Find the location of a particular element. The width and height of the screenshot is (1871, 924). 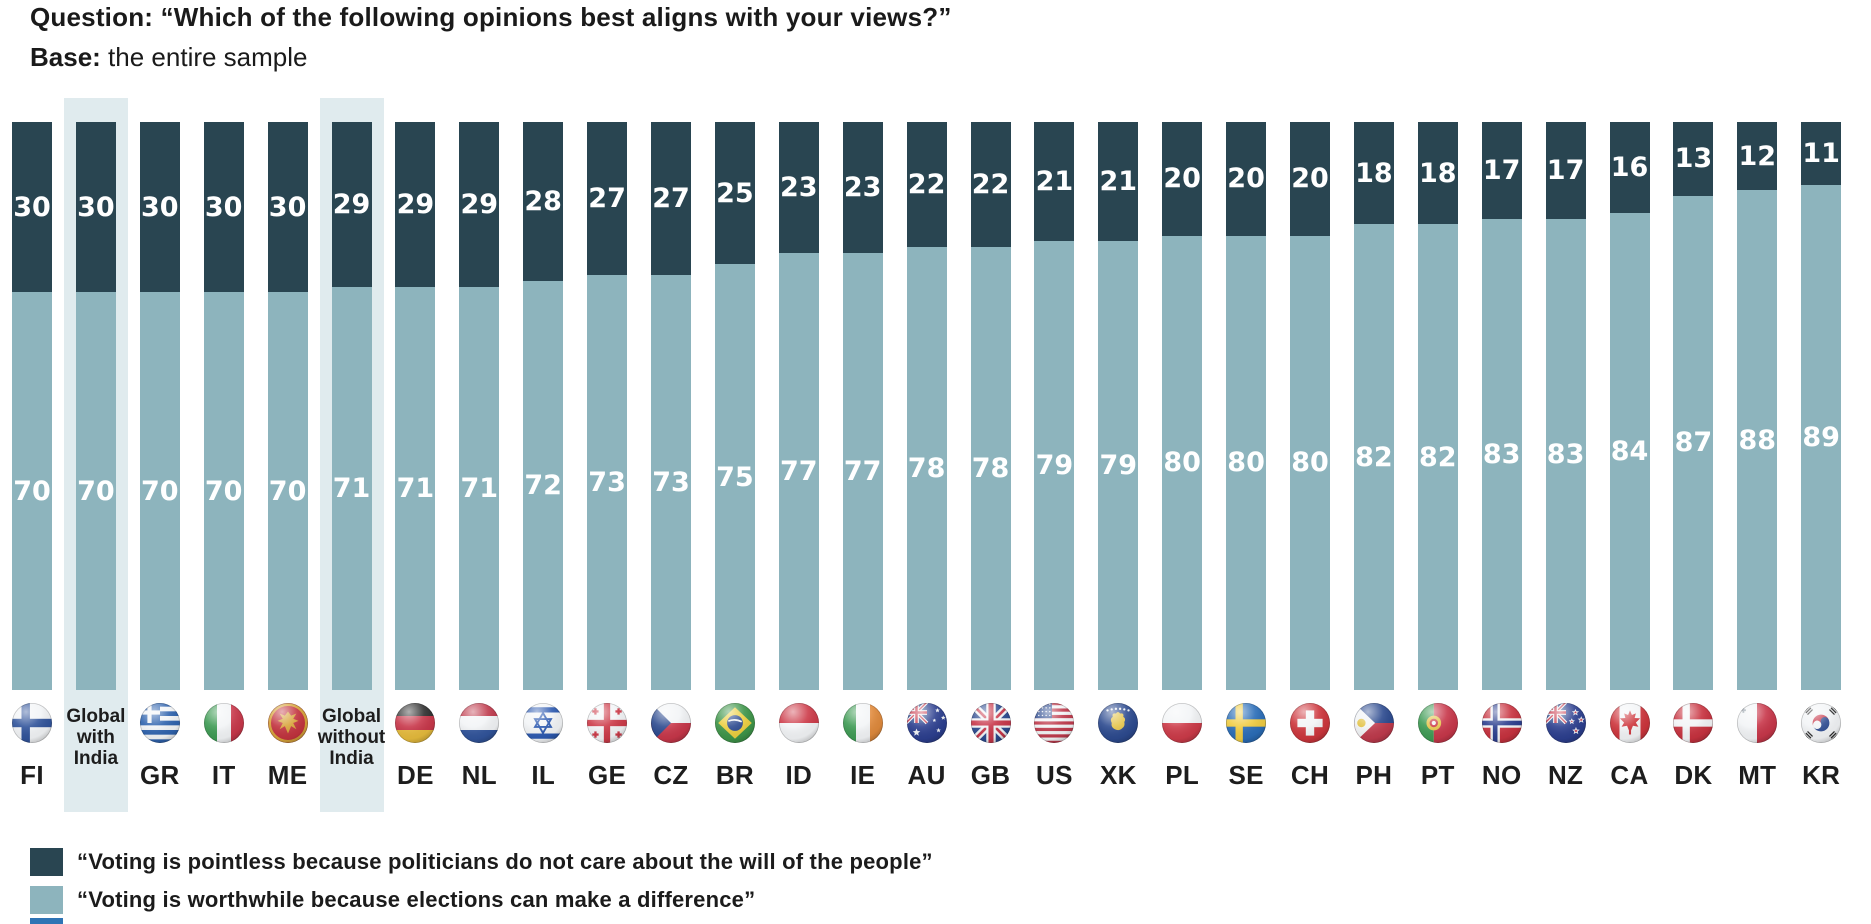

worthwhile-value-label: 71 is located at coordinates (351, 488).